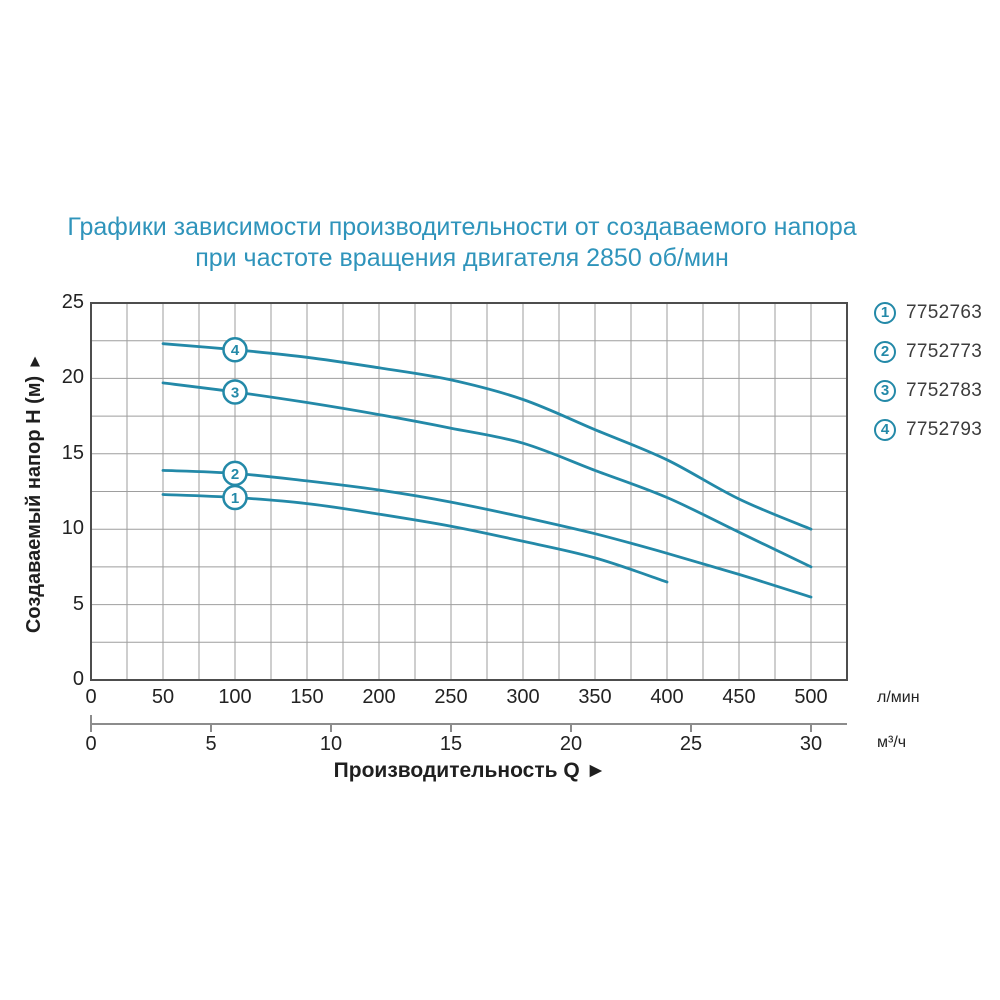 The height and width of the screenshot is (1000, 1000). Describe the element at coordinates (885, 351) in the screenshot. I see `curve-2-badge-icon: 2` at that location.